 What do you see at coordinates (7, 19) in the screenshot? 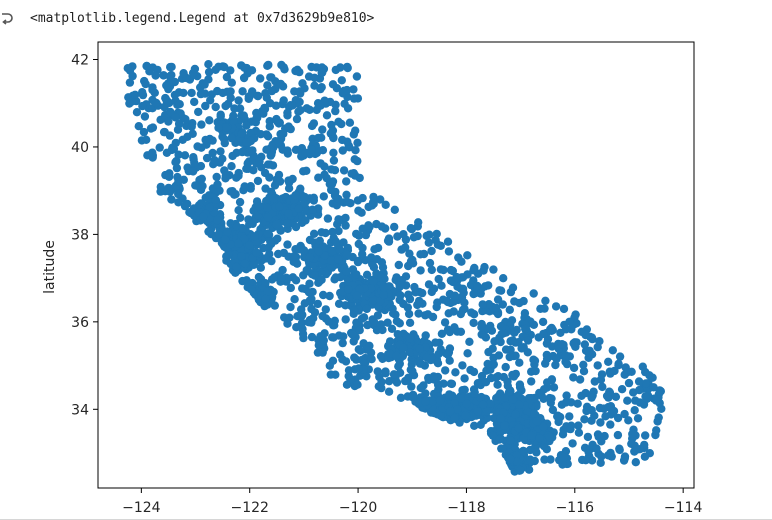
I see `output-arrow-icon` at bounding box center [7, 19].